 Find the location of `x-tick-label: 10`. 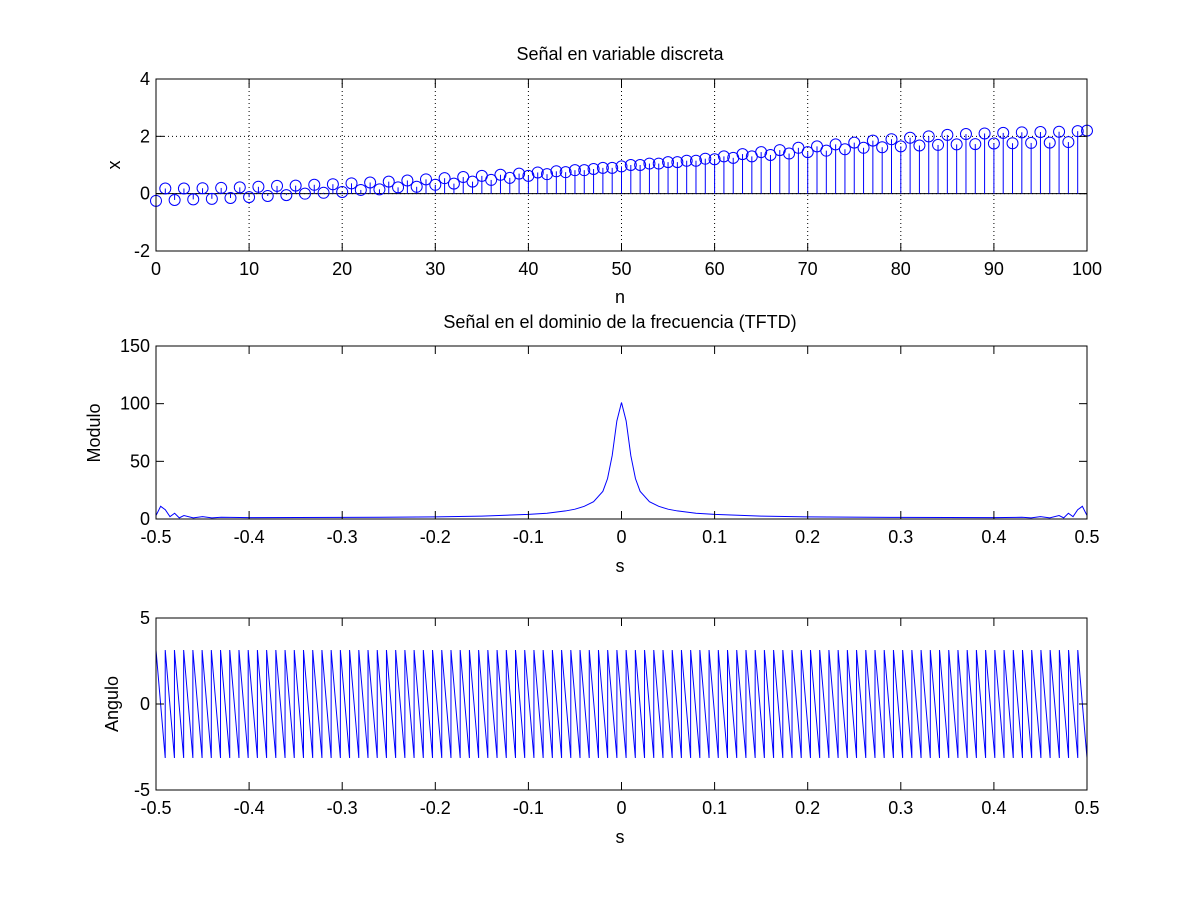

x-tick-label: 10 is located at coordinates (249, 269).